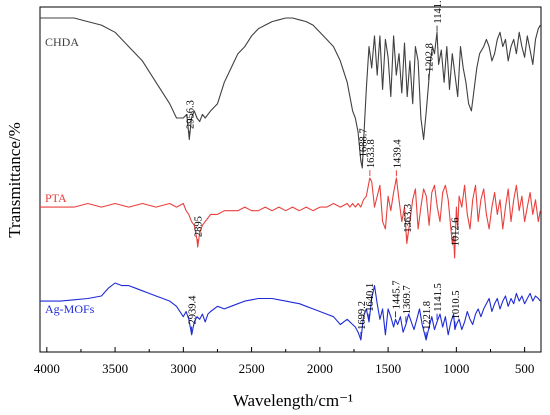 The height and width of the screenshot is (415, 550). I want to click on peak-label: 1202.8, so click(430, 57).